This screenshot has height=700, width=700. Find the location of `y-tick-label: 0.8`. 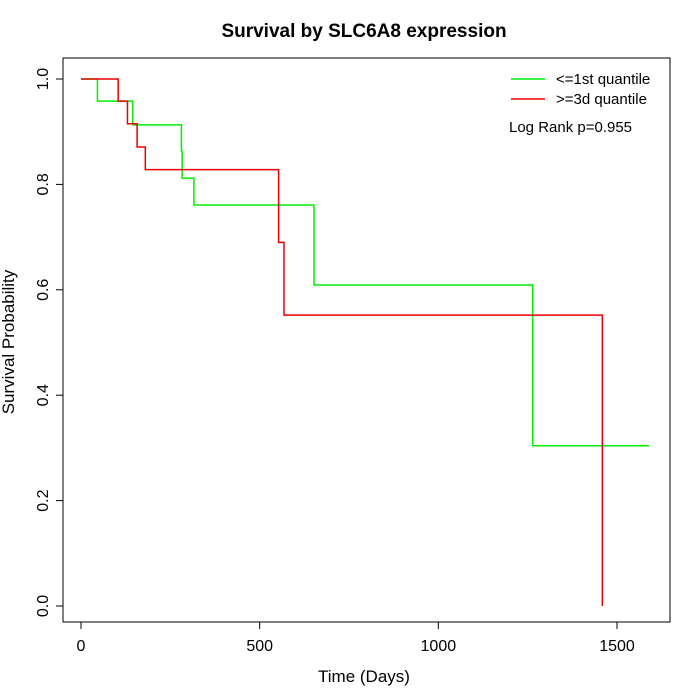

y-tick-label: 0.8 is located at coordinates (43, 184).